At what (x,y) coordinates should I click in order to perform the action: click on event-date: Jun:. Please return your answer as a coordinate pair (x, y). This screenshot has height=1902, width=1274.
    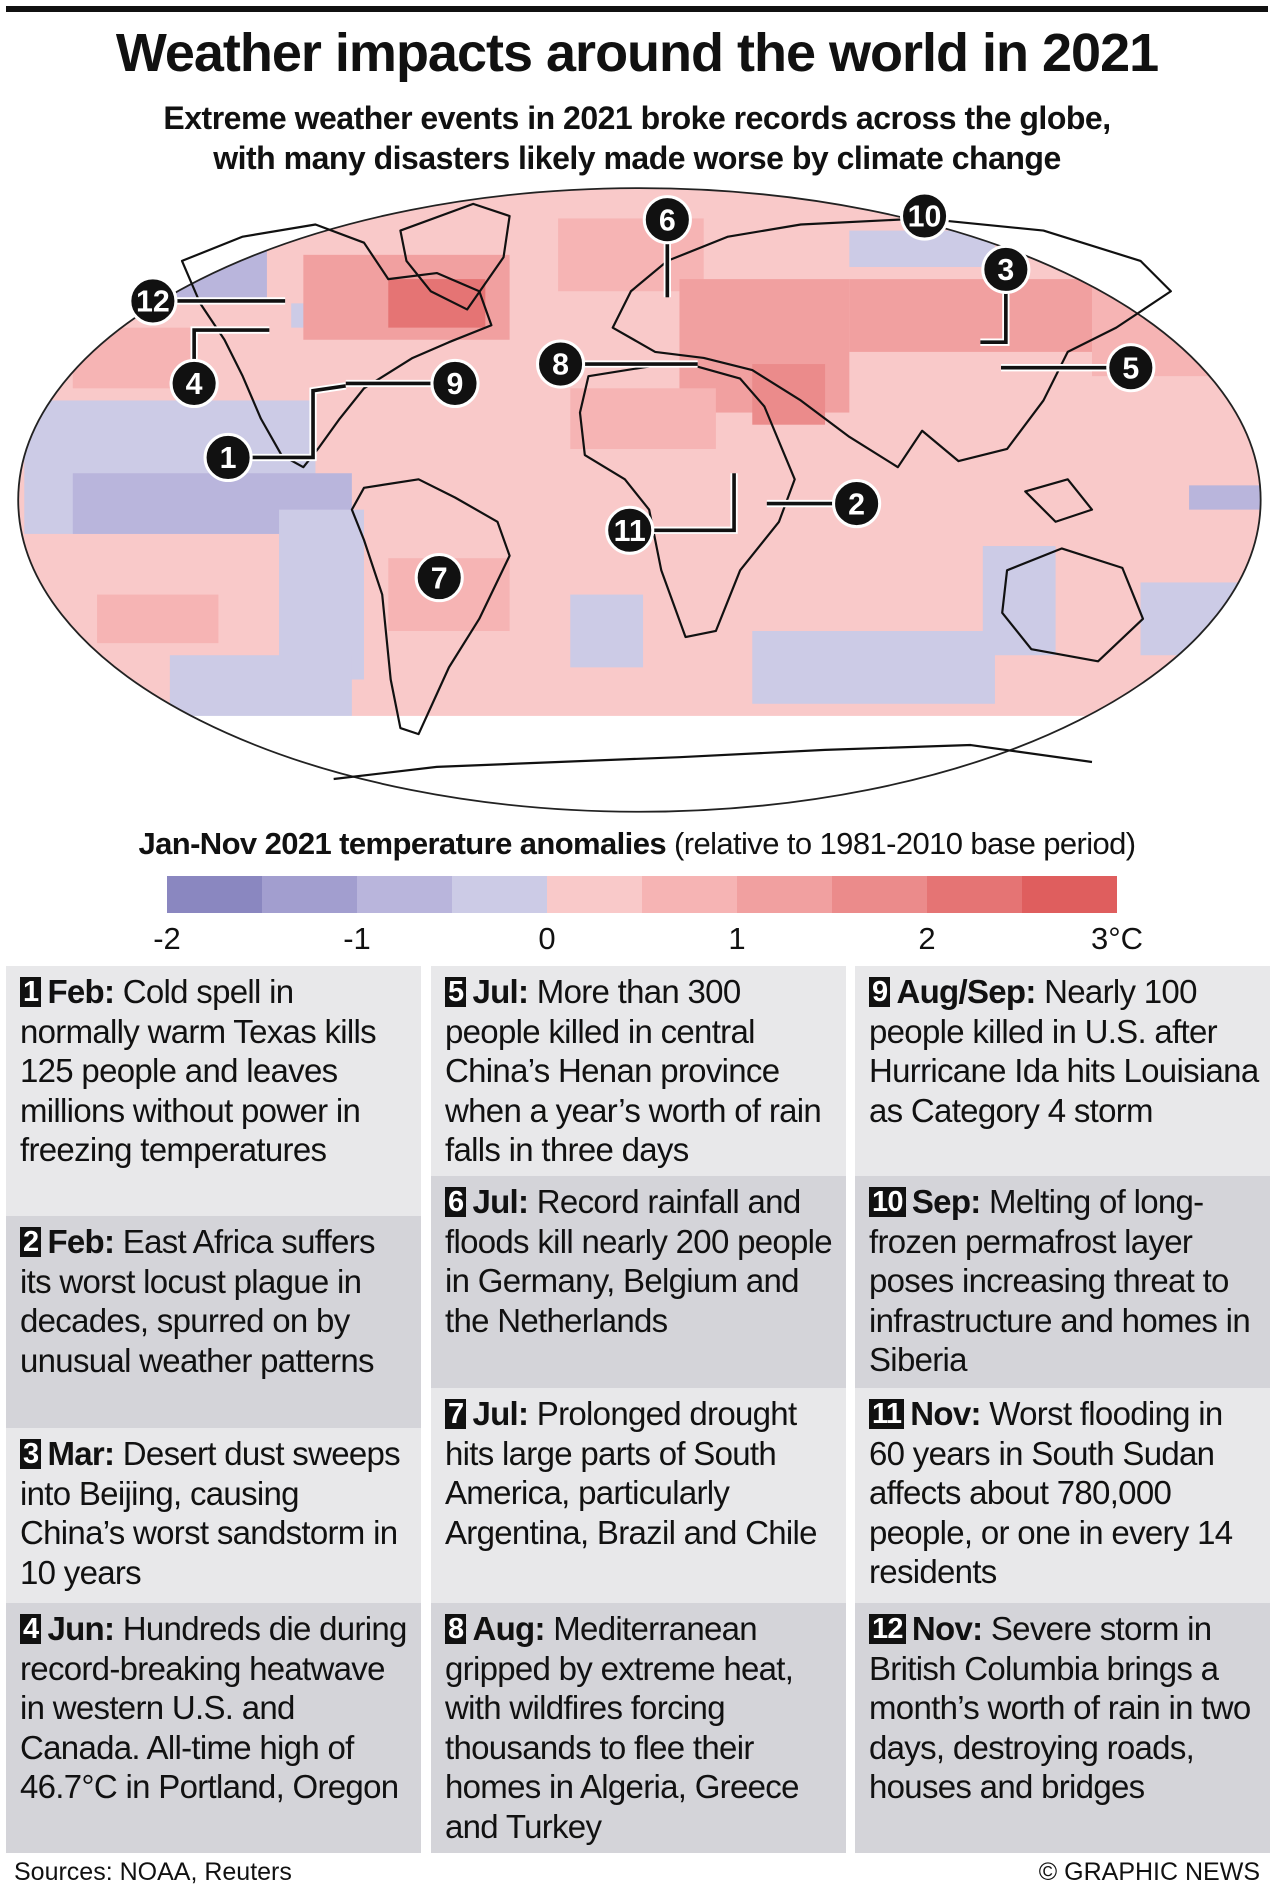
    Looking at the image, I should click on (81, 1628).